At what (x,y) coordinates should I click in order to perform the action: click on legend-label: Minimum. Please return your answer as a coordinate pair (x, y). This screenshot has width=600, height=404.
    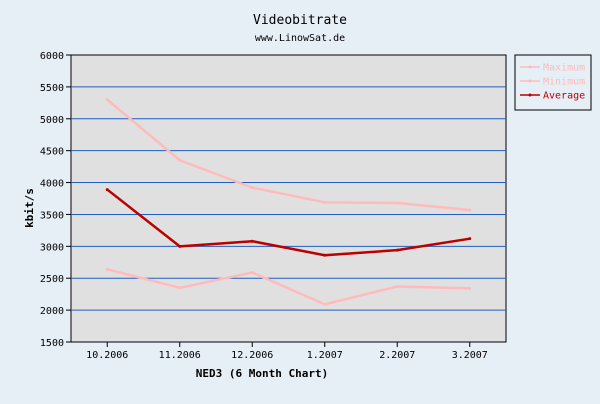
    Looking at the image, I should click on (564, 82).